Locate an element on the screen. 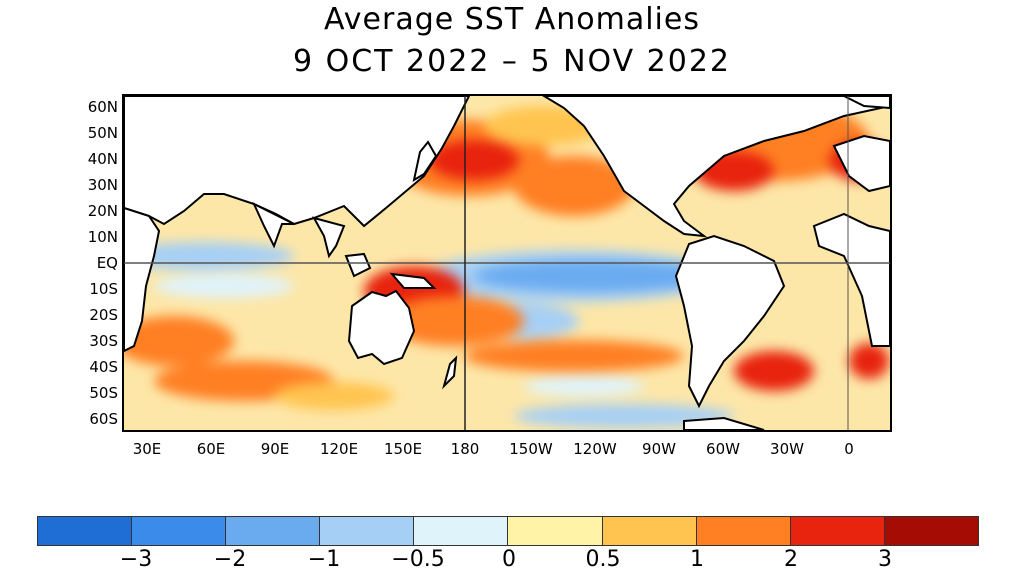 This screenshot has width=1024, height=575. color-scale-tick: 3 is located at coordinates (885, 559).